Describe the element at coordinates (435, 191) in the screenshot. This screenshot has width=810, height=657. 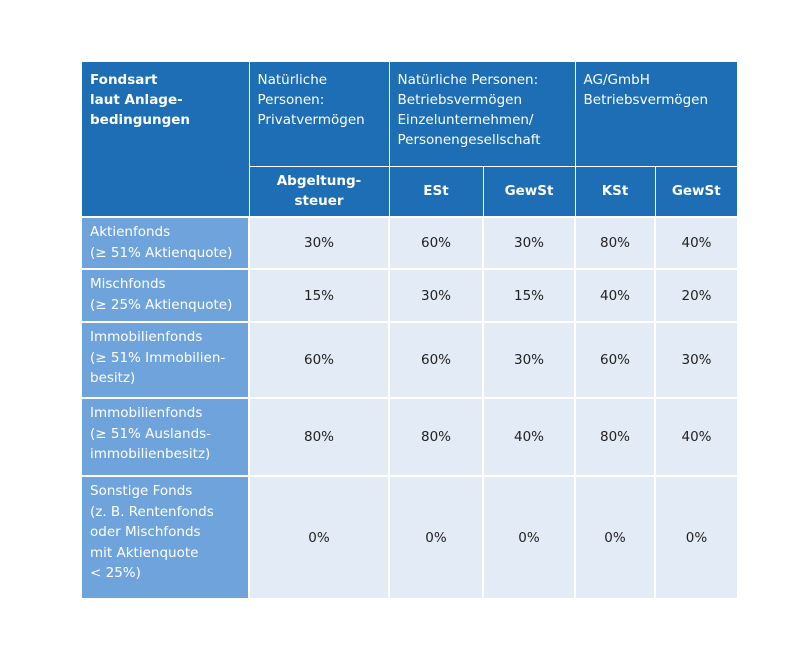
I see `header-est: ESt` at that location.